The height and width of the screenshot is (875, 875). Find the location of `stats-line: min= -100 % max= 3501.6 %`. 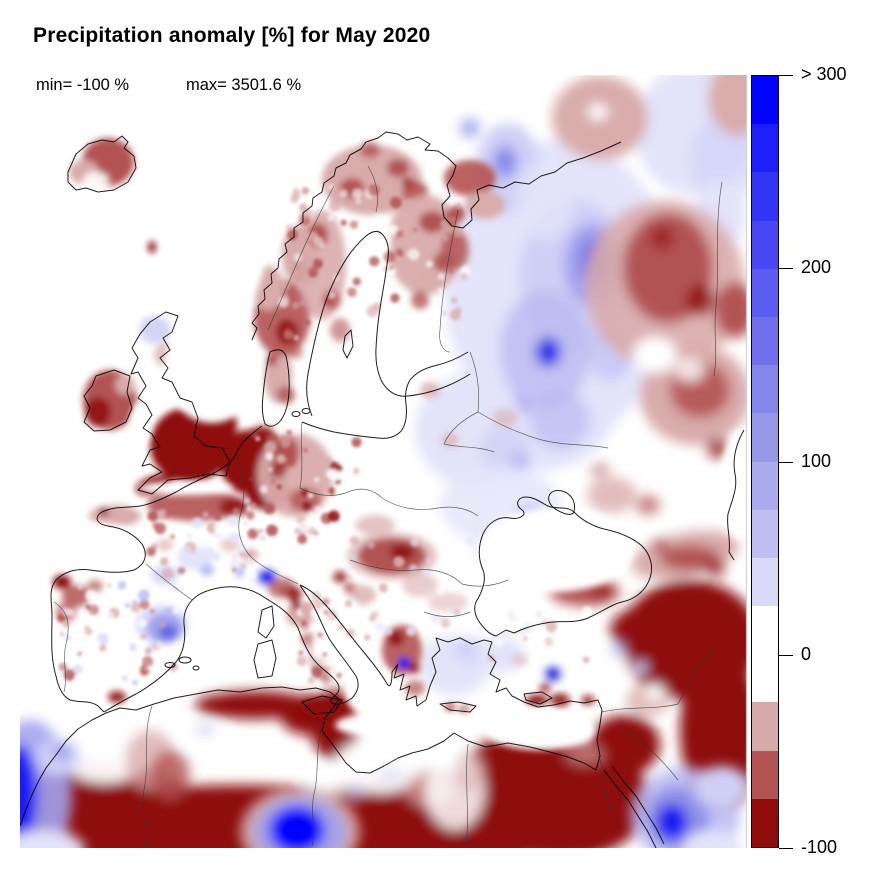

stats-line: min= -100 % max= 3501.6 % is located at coordinates (168, 85).